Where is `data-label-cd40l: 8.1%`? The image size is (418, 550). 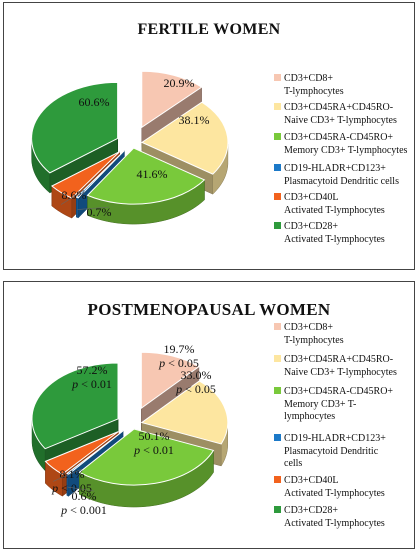 data-label-cd40l: 8.1% is located at coordinates (72, 474).